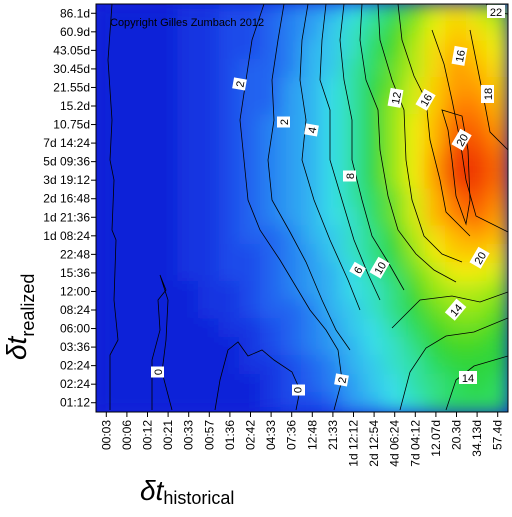 This screenshot has width=512, height=517. What do you see at coordinates (75, 347) in the screenshot?
I see `y-tick-label: 03:36` at bounding box center [75, 347].